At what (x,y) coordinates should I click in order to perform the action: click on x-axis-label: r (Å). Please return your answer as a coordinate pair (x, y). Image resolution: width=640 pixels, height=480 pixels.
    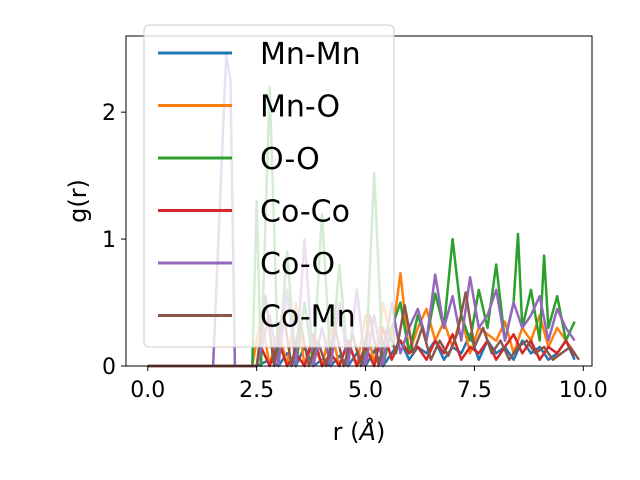
    Looking at the image, I should click on (359, 431).